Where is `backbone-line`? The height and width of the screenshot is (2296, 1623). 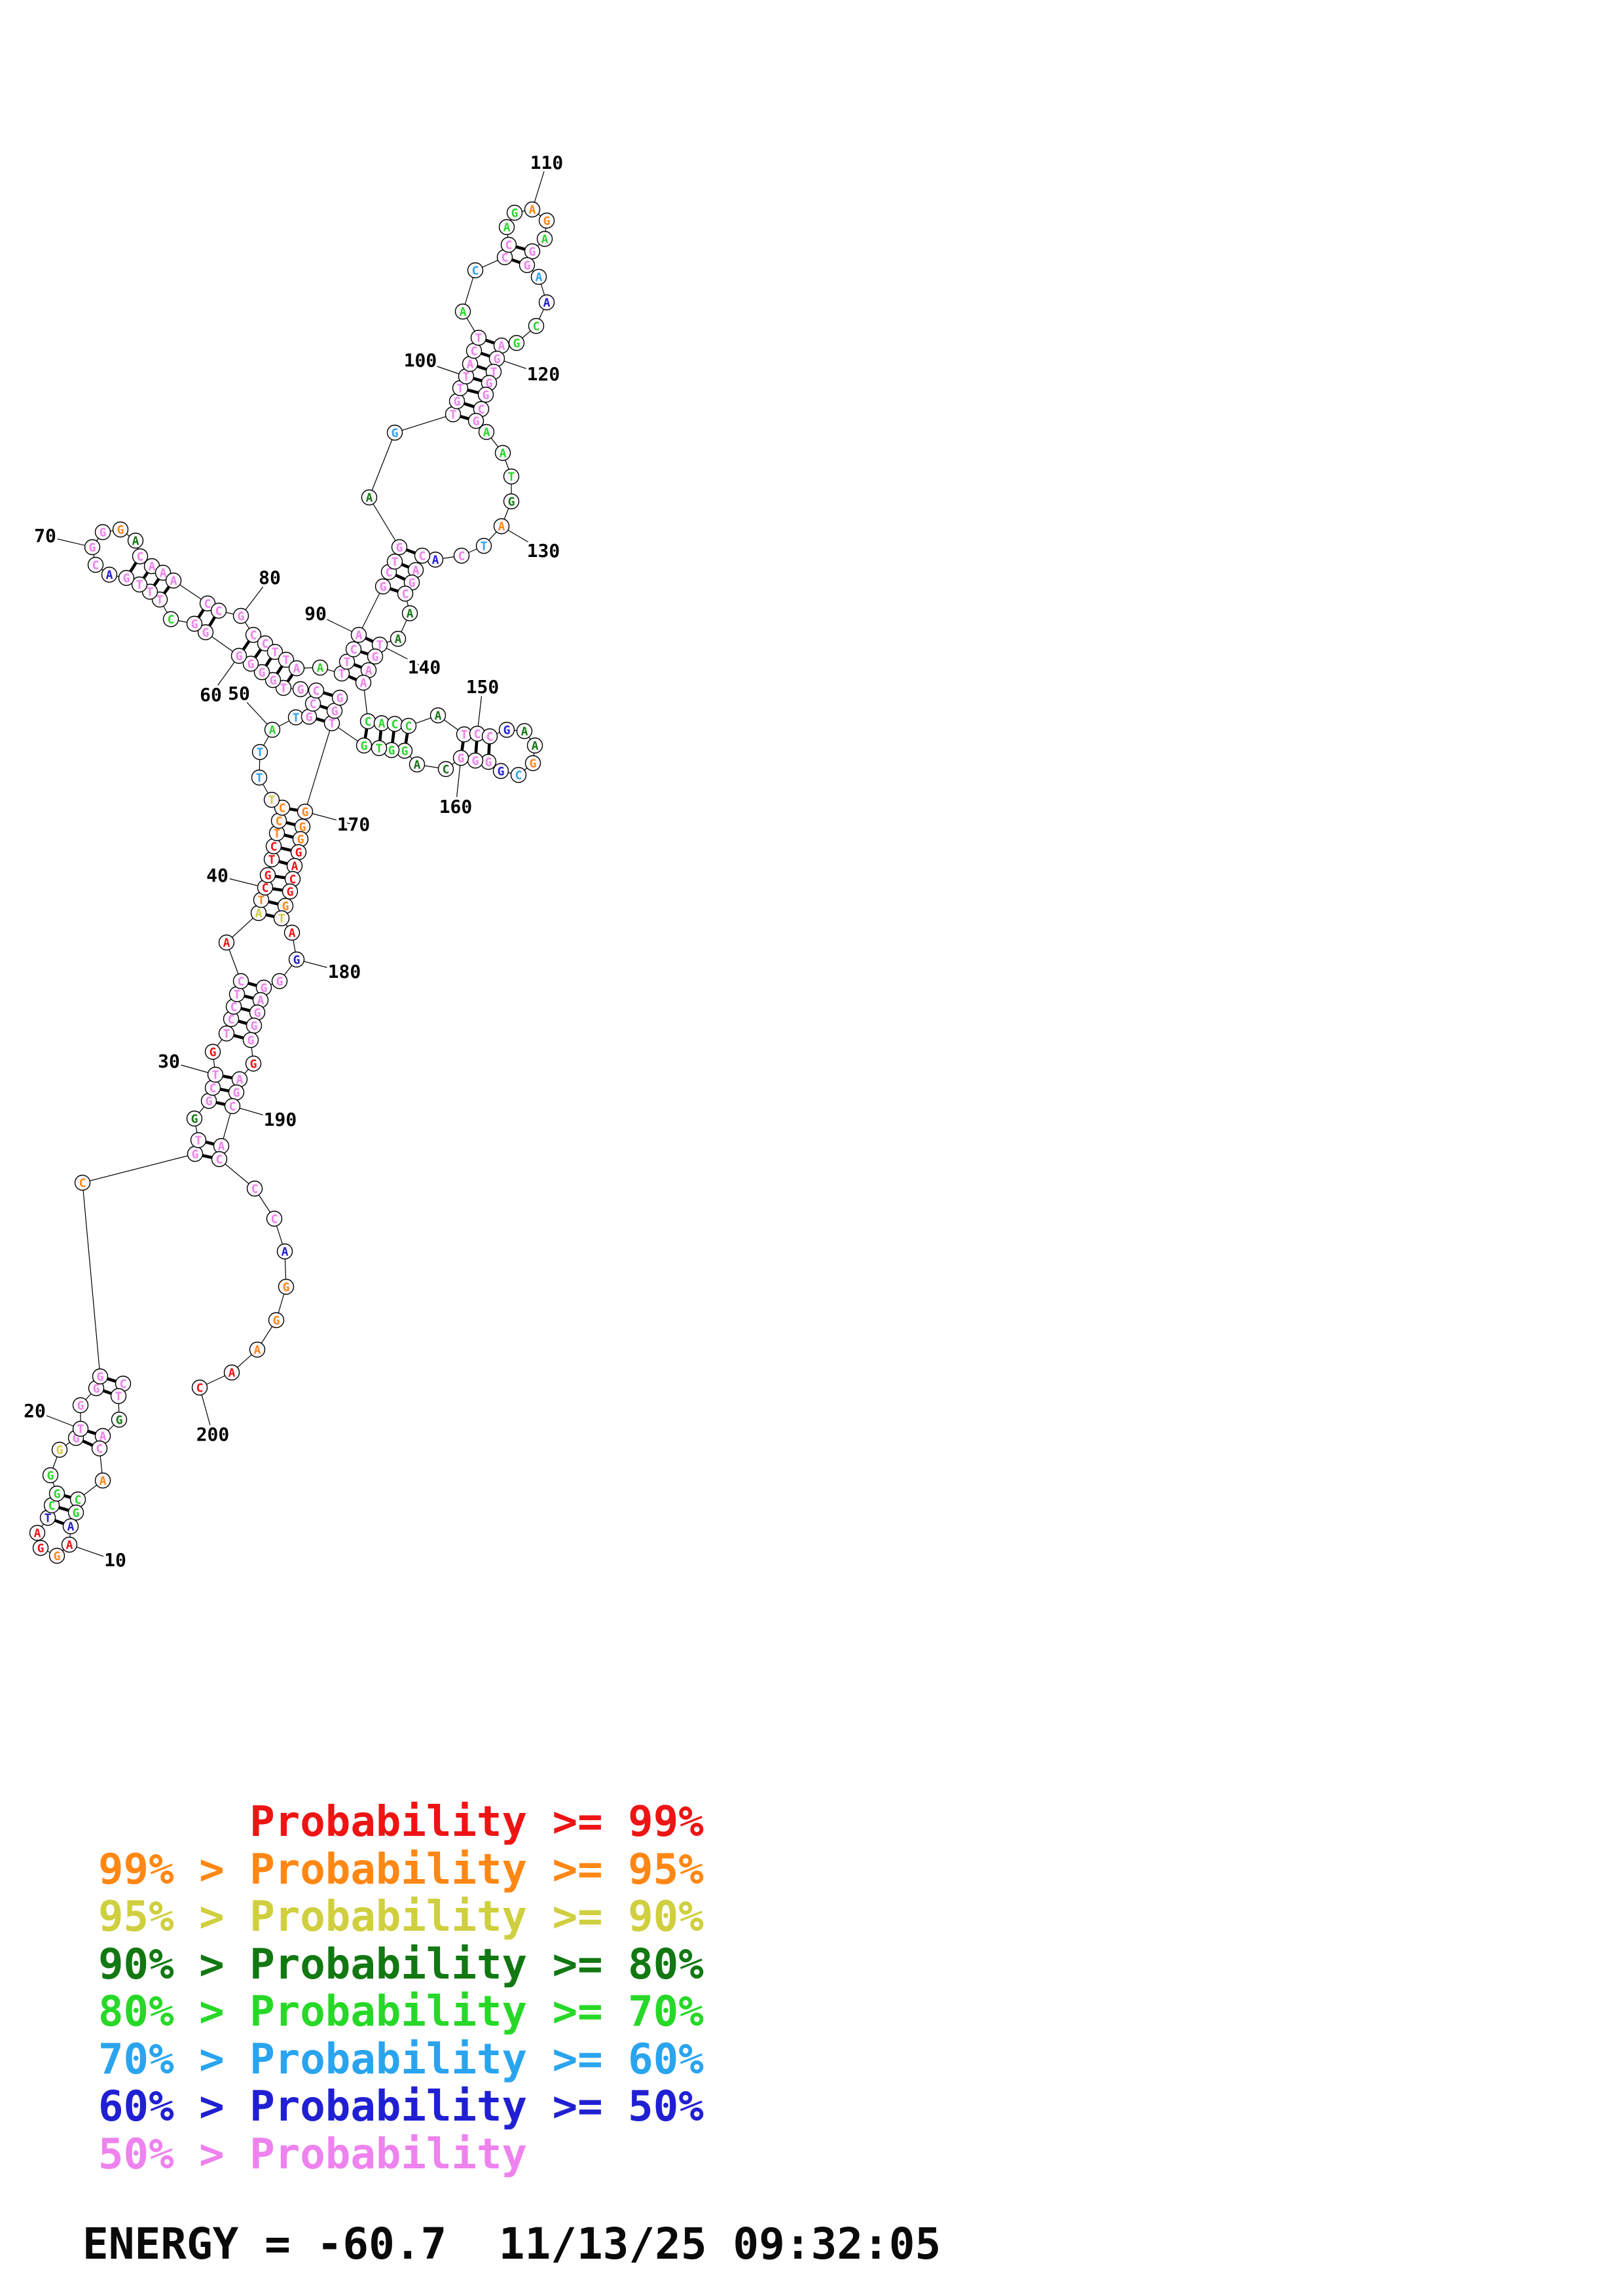
backbone-line is located at coordinates (384, 522).